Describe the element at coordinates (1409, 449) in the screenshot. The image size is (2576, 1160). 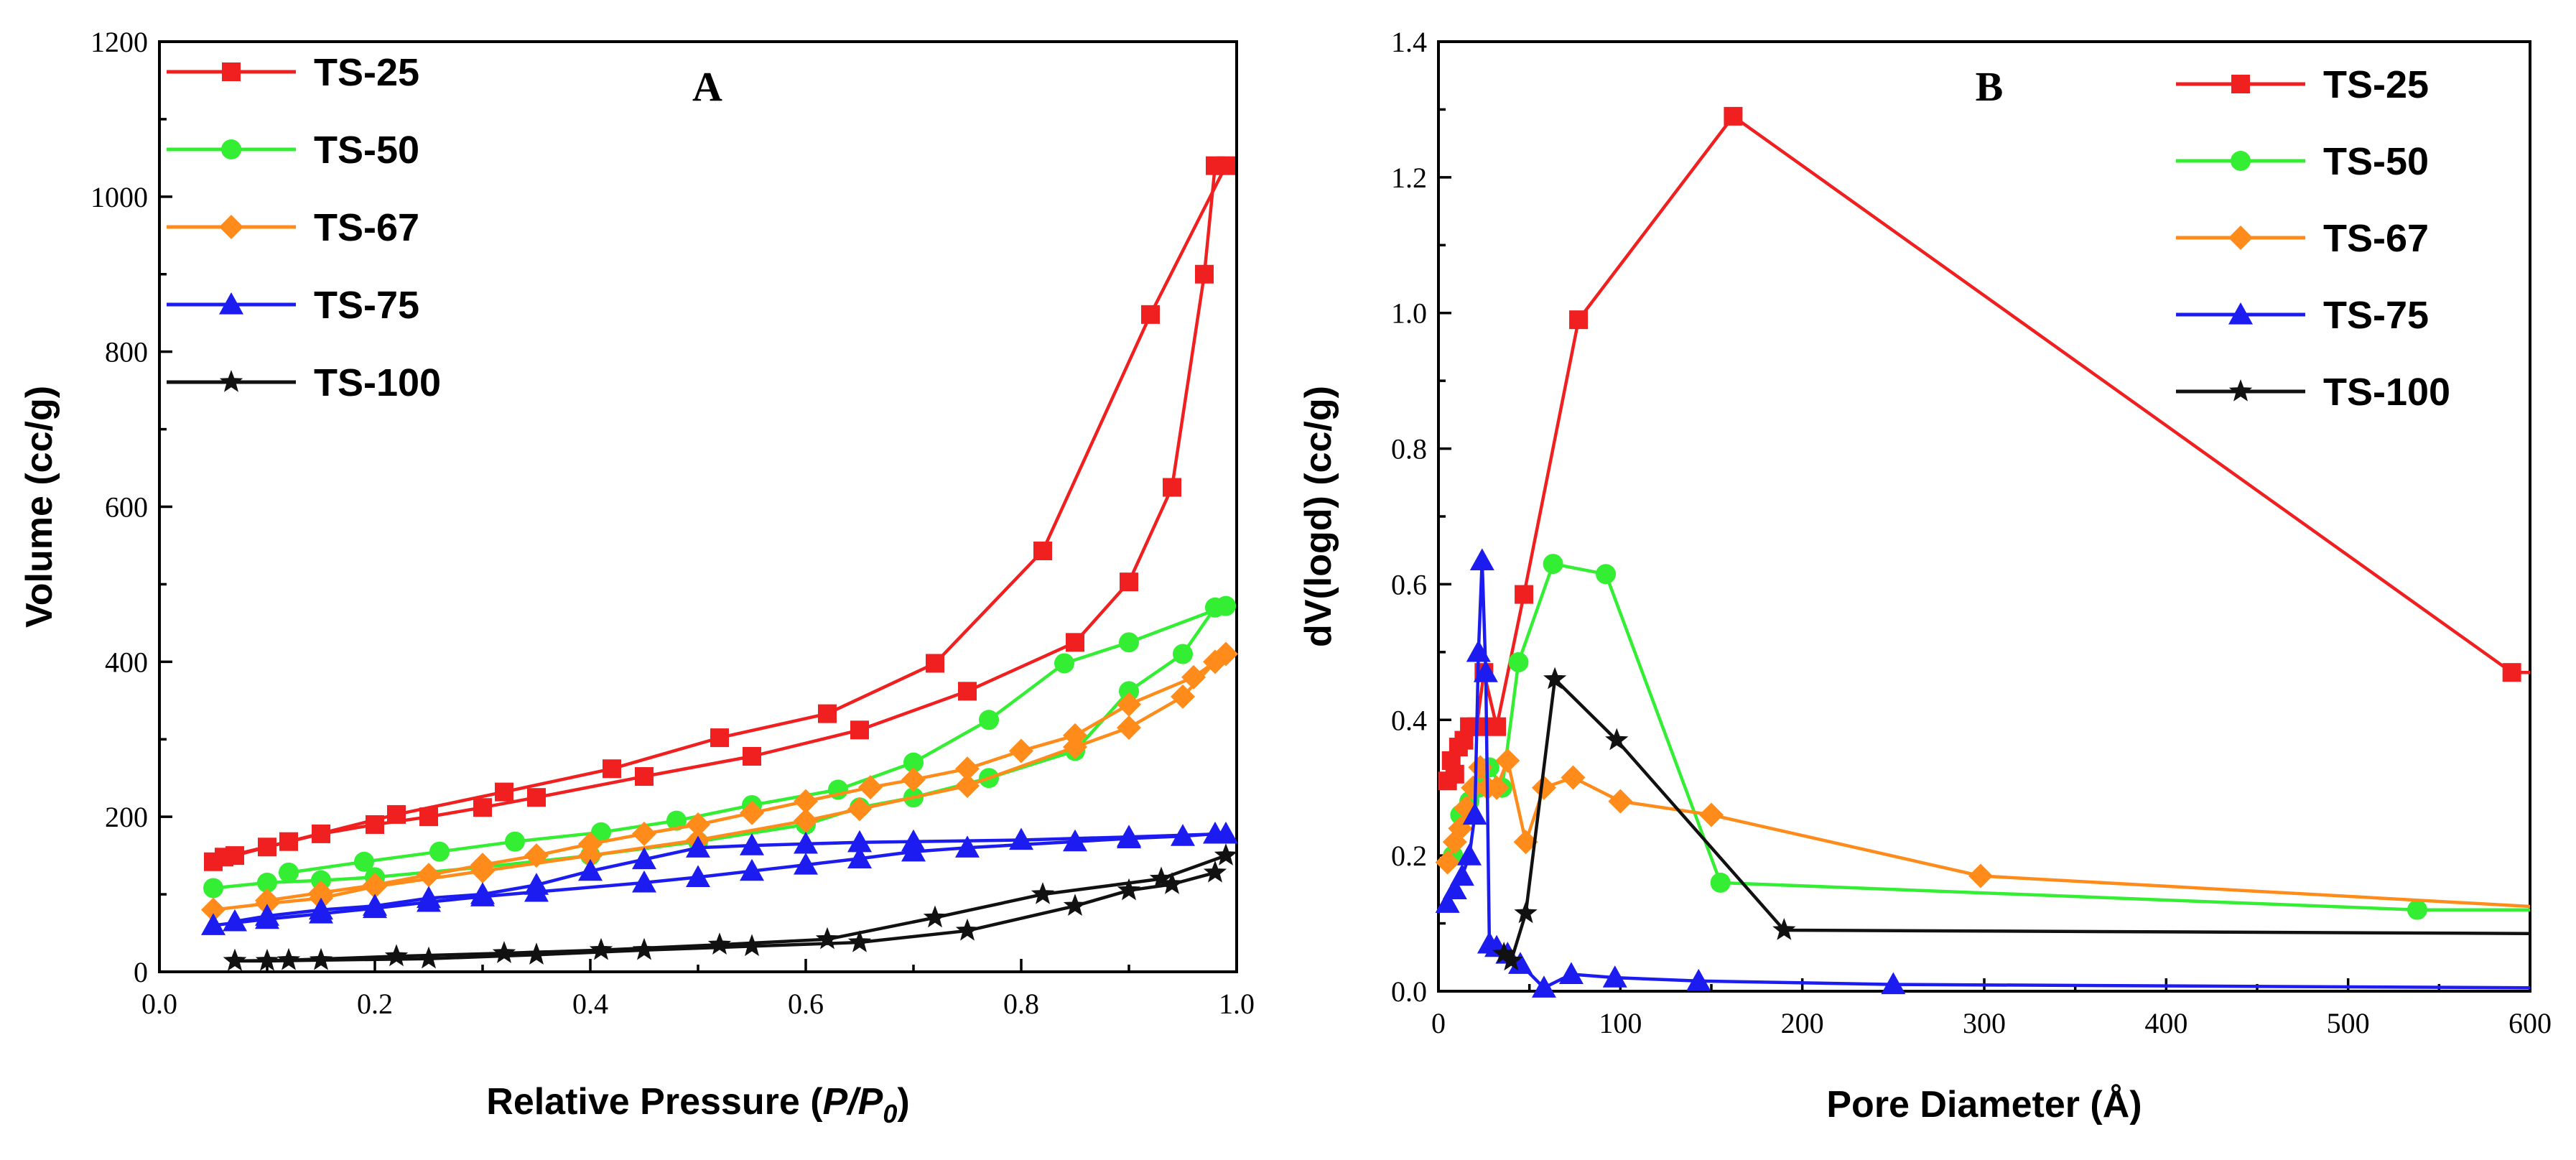
I see `panel-b-y-tick-label: 0.8` at that location.